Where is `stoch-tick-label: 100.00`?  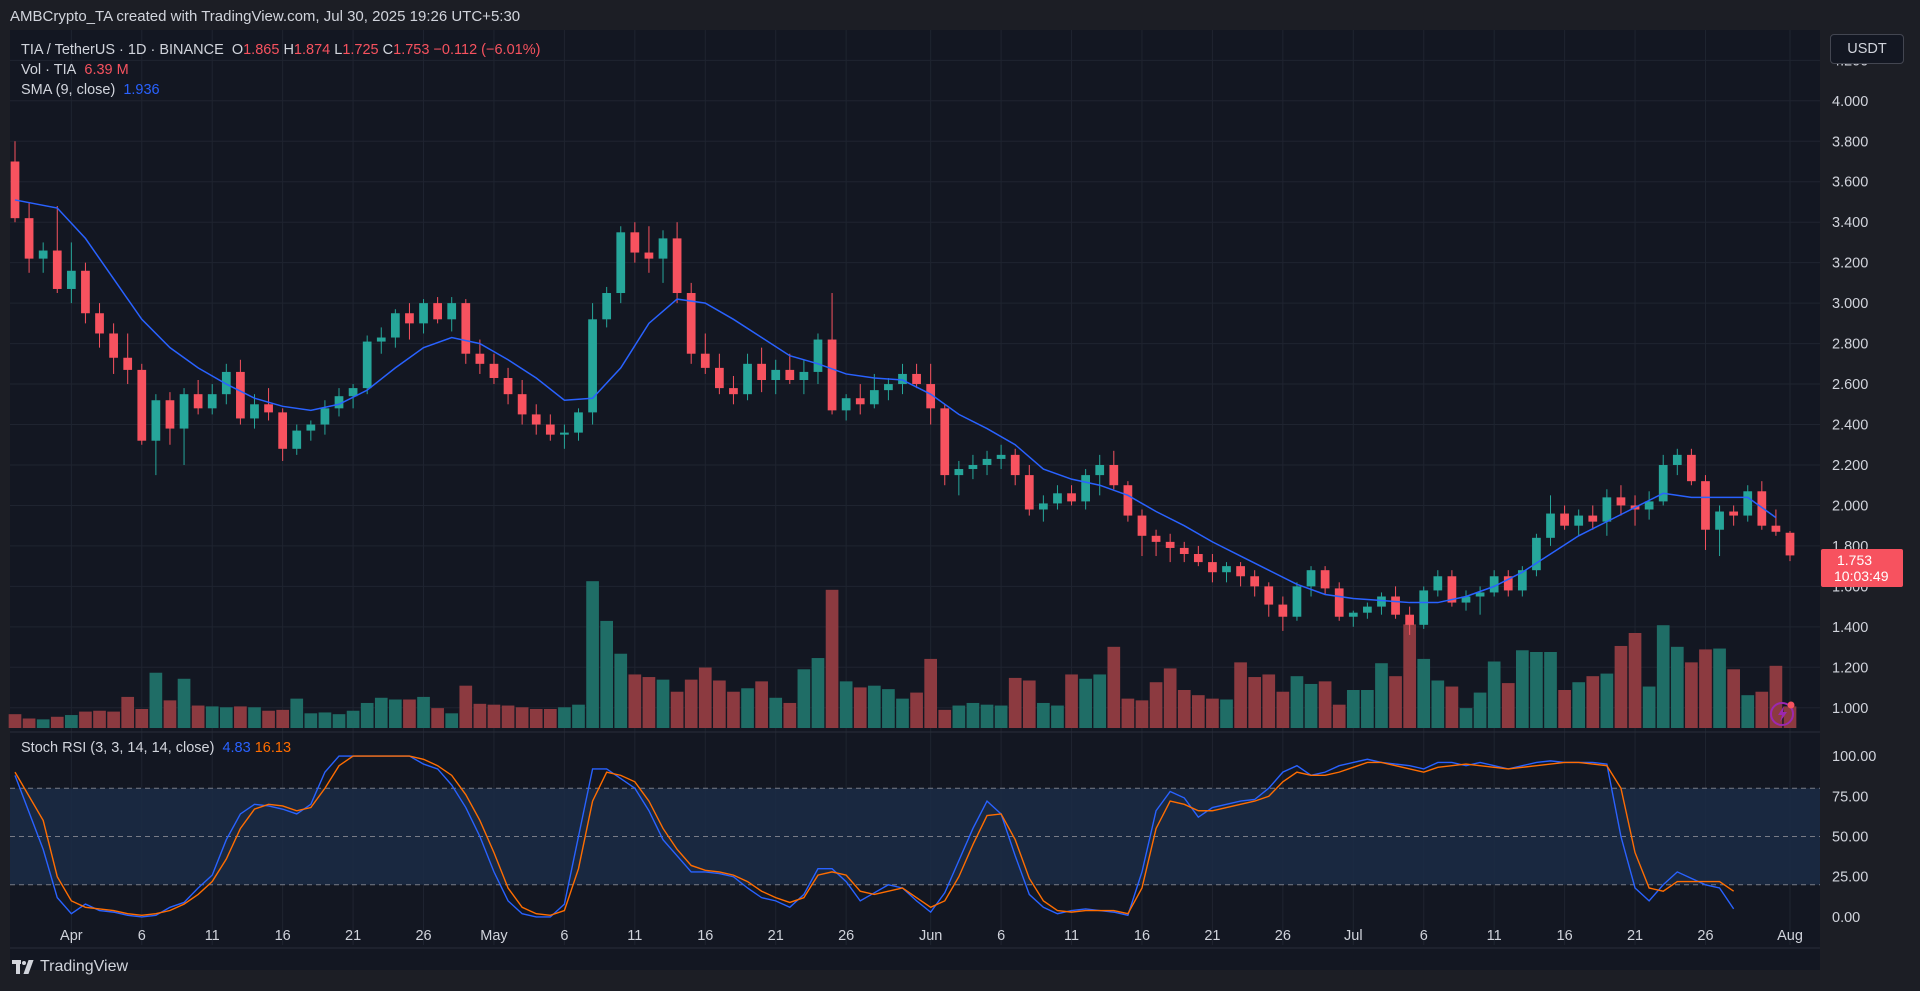
stoch-tick-label: 100.00 is located at coordinates (1854, 757).